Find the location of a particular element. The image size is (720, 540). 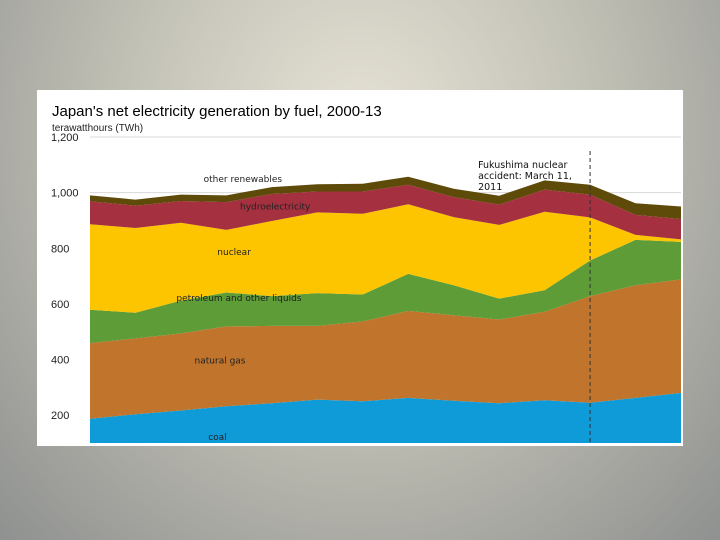

y-tick-label-1000: 1,000 is located at coordinates (65, 194).